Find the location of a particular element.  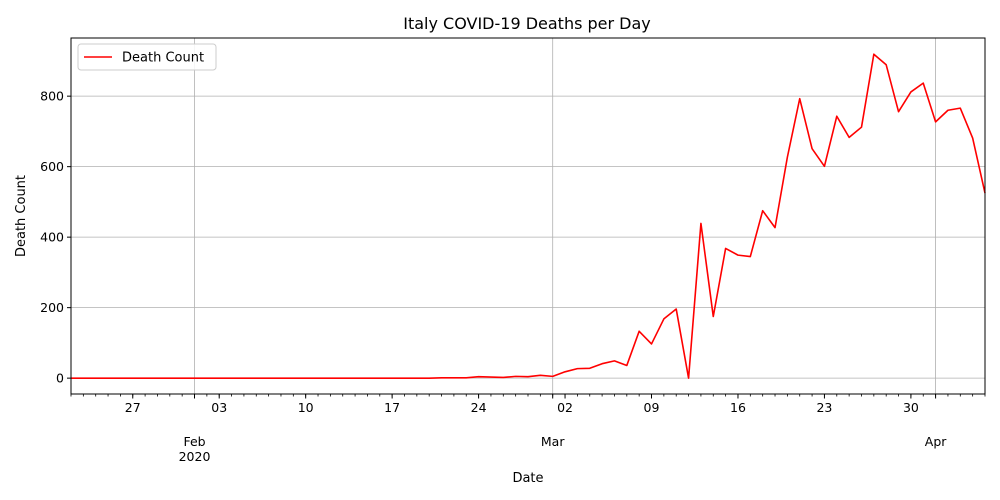

x-tick-label: 24 is located at coordinates (479, 407).